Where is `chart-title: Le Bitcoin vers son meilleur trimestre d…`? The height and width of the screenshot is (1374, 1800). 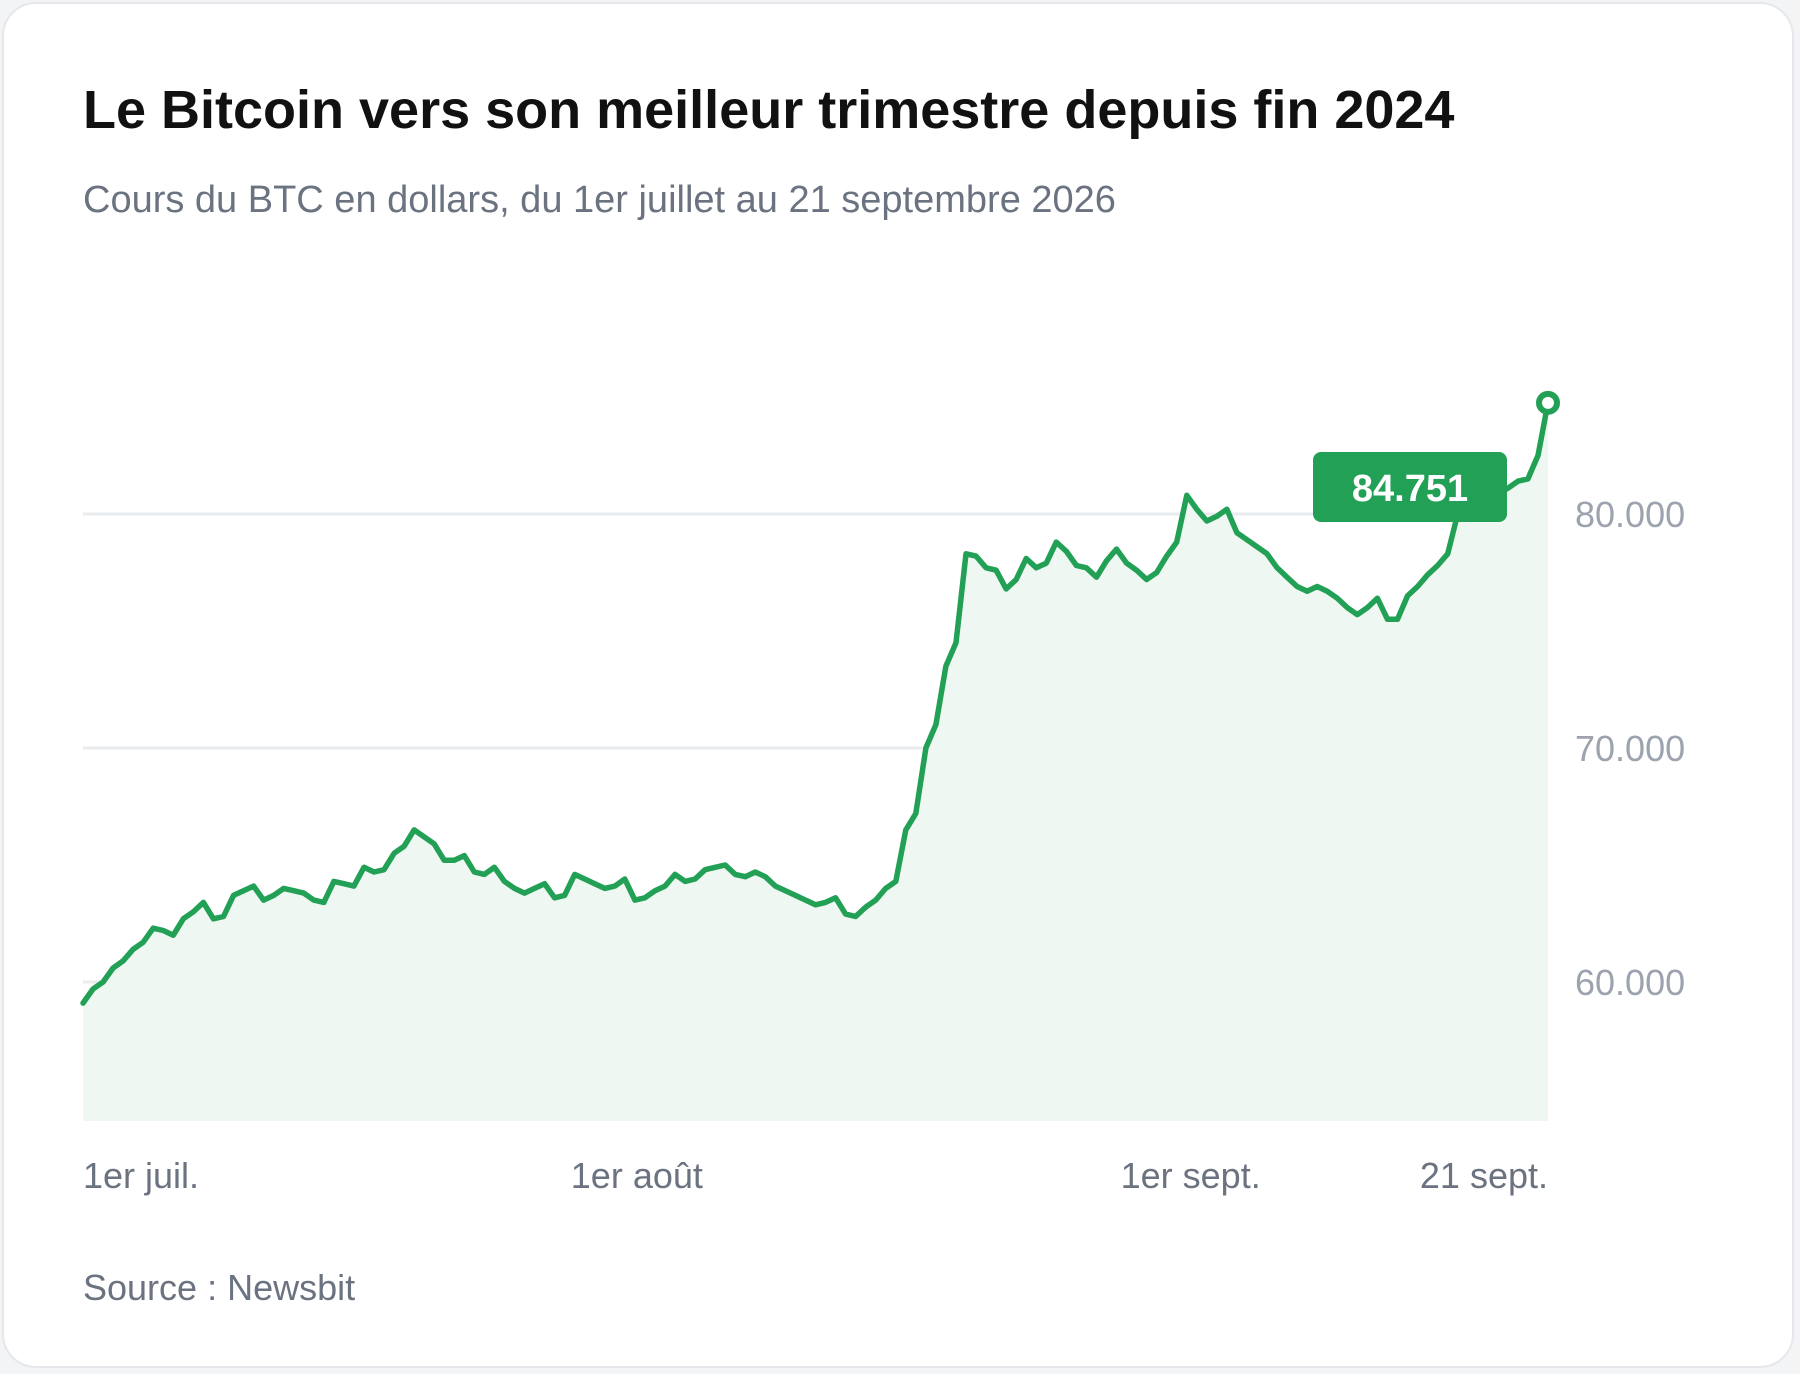
chart-title: Le Bitcoin vers son meilleur trimestre d… is located at coordinates (769, 110).